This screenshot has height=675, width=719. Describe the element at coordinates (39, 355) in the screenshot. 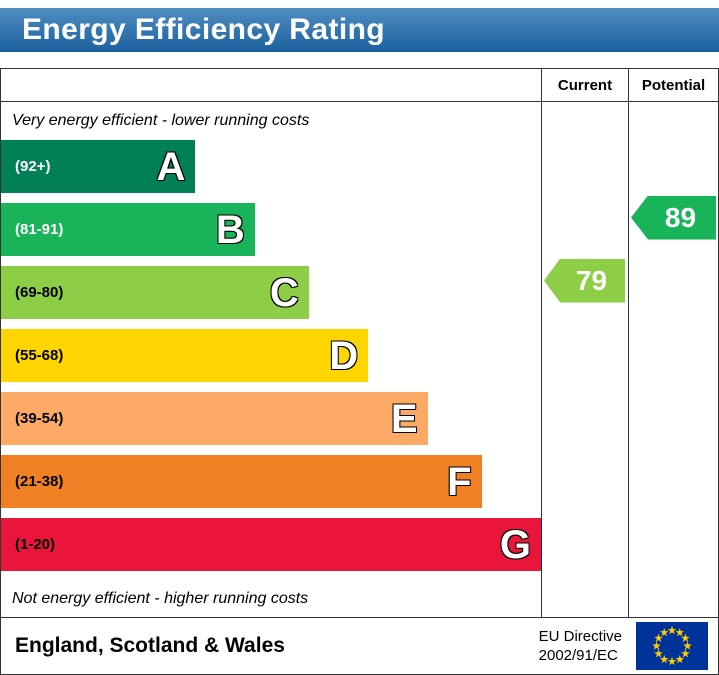

I see `band-range-label: (55-68)` at that location.